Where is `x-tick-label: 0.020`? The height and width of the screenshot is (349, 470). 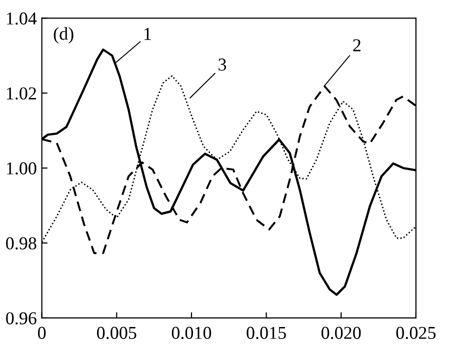 x-tick-label: 0.020 is located at coordinates (341, 333).